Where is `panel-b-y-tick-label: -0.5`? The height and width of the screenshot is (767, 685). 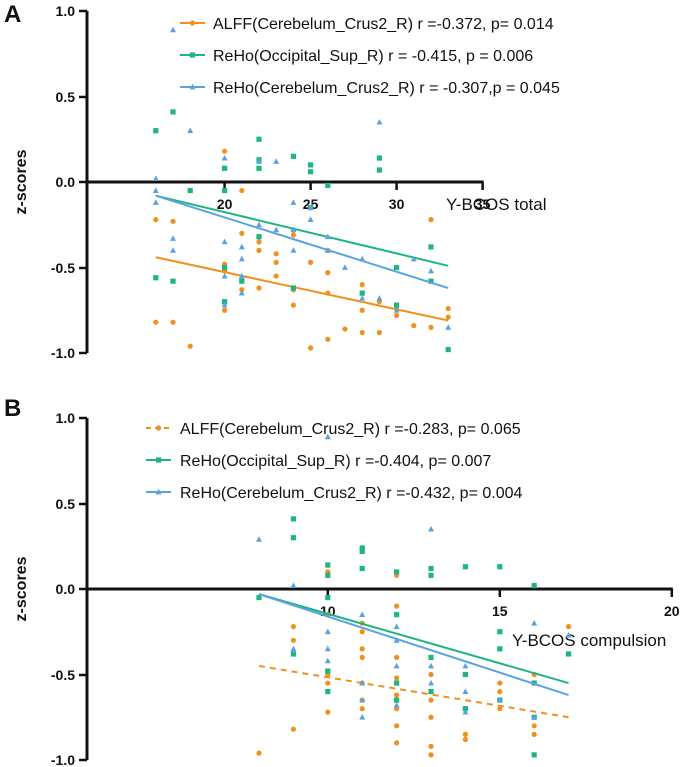
panel-b-y-tick-label: -0.5 is located at coordinates (63, 675).